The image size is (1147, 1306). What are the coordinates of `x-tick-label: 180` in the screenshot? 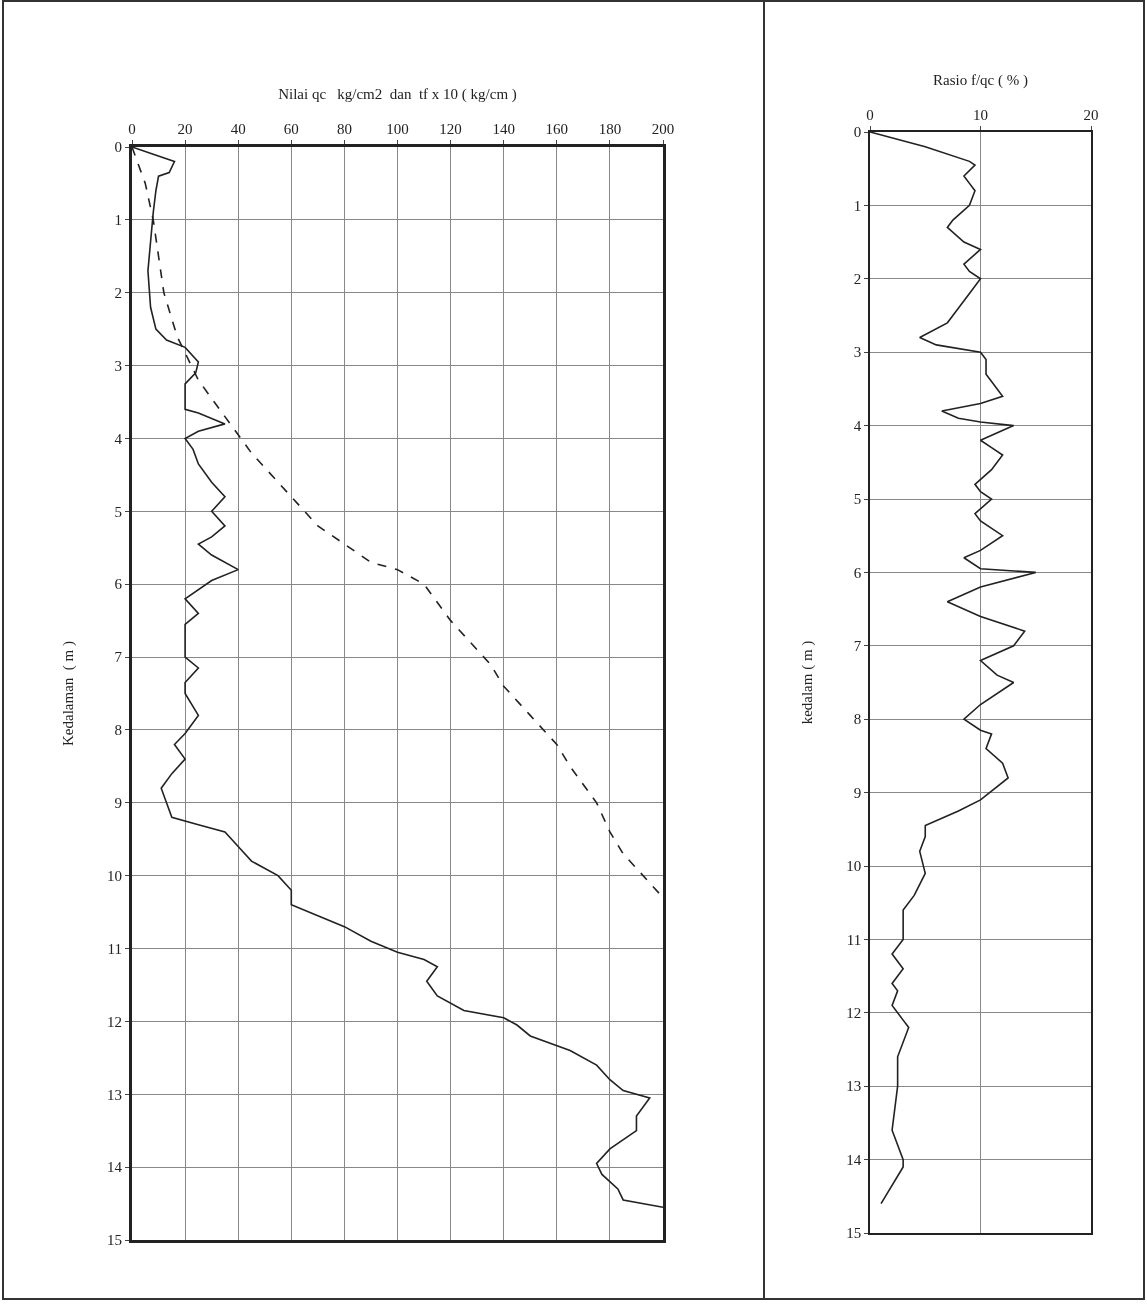 It's located at (610, 129).